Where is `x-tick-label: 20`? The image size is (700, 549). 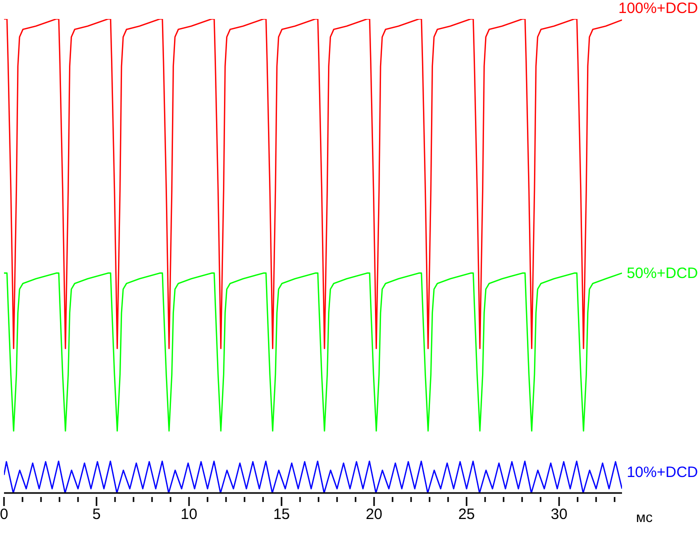 x-tick-label: 20 is located at coordinates (374, 514).